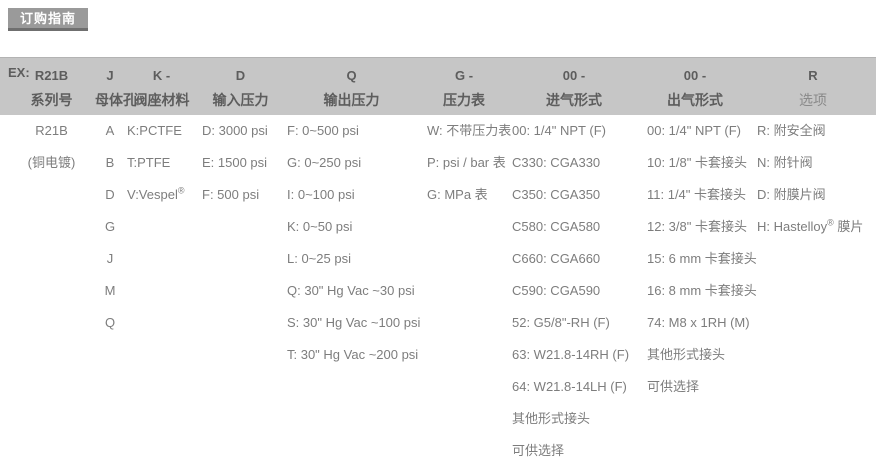 Image resolution: width=876 pixels, height=467 pixels. Describe the element at coordinates (323, 130) in the screenshot. I see `option-cell: F: 0~500 psi` at that location.